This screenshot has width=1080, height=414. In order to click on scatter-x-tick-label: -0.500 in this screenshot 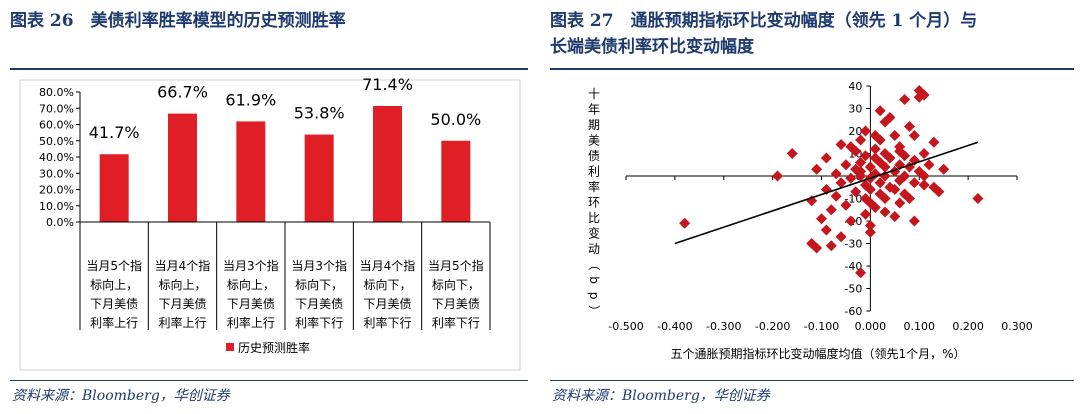, I will do `click(625, 326)`.